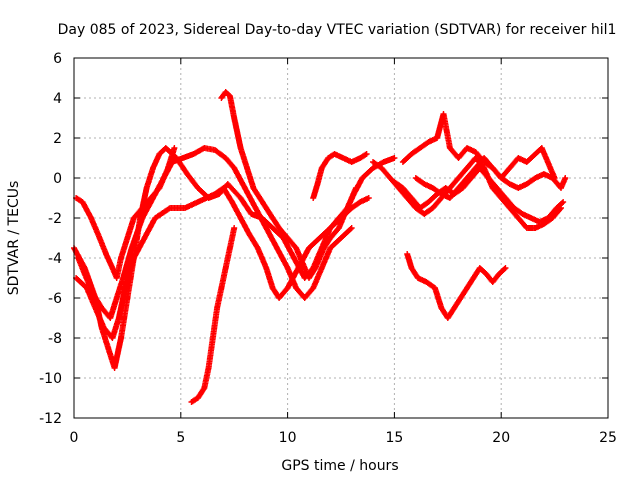  I want to click on y-tick-label: 4, so click(57, 99).